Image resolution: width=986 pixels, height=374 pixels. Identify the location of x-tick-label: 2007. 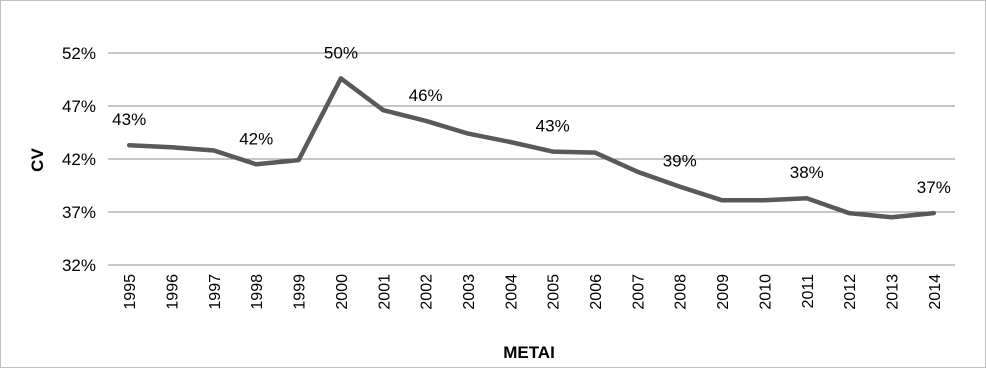
(638, 292).